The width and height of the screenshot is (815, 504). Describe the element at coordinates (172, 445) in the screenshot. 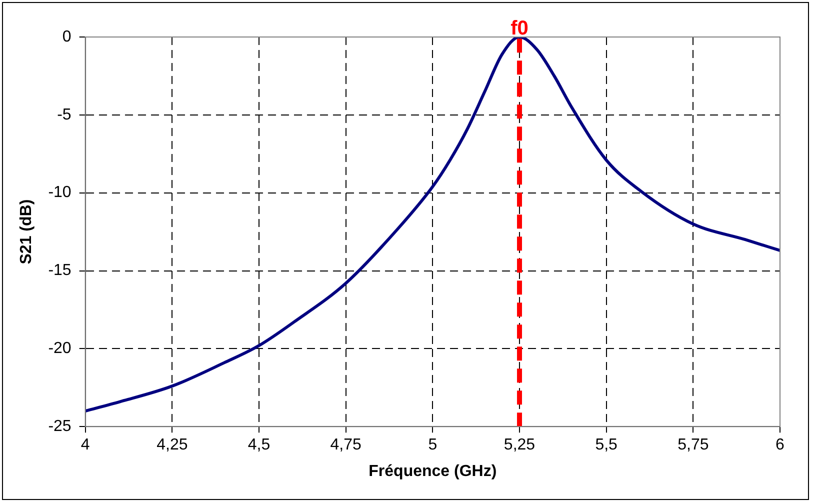

I see `x-tick-label: 4,25` at that location.